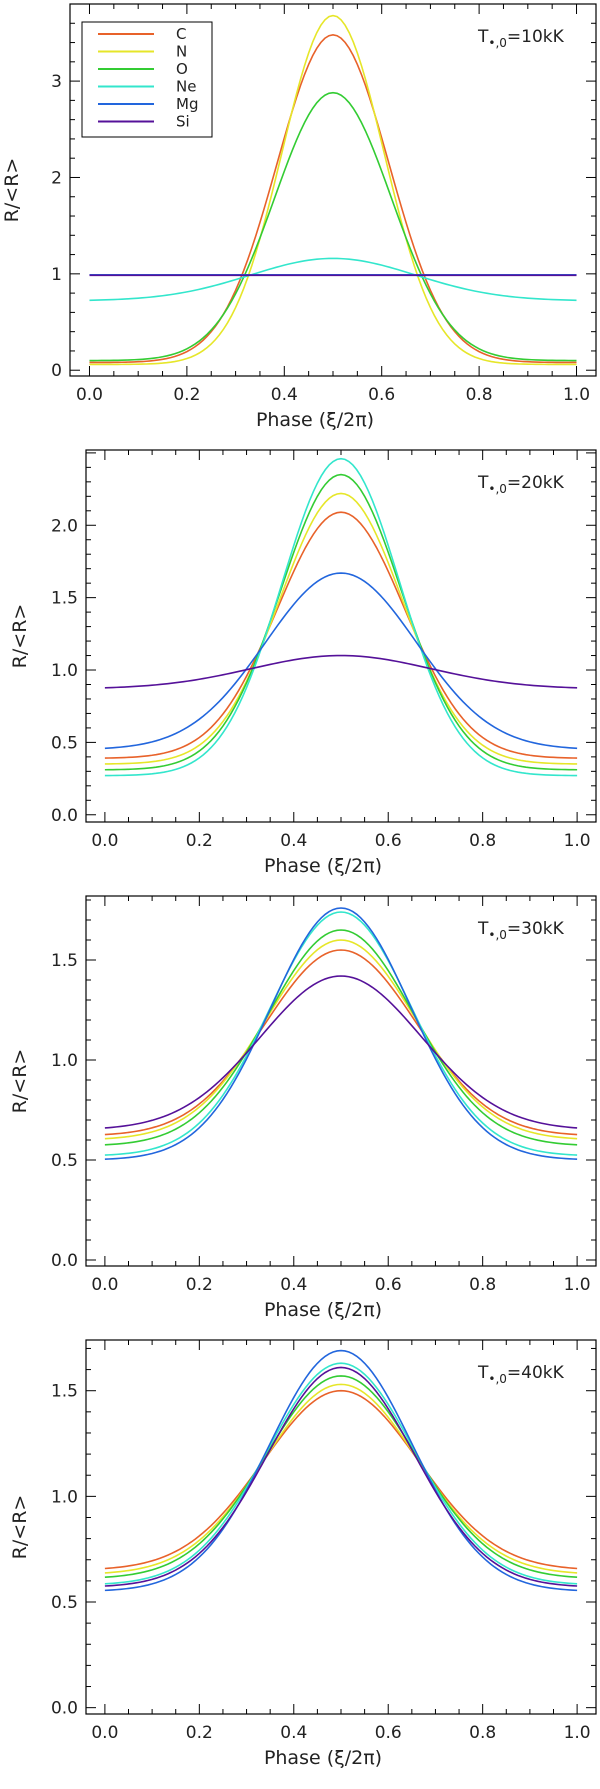  Describe the element at coordinates (56, 371) in the screenshot. I see `y-tick-label: 0` at that location.